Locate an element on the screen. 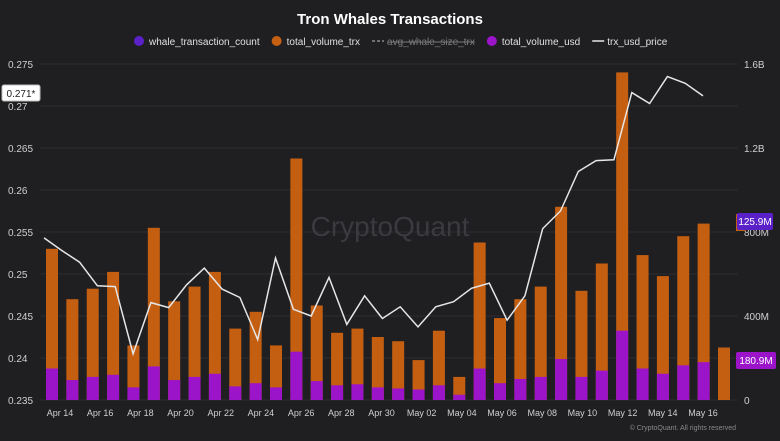 The width and height of the screenshot is (780, 441). x-tick-label: Apr 26 is located at coordinates (301, 413).